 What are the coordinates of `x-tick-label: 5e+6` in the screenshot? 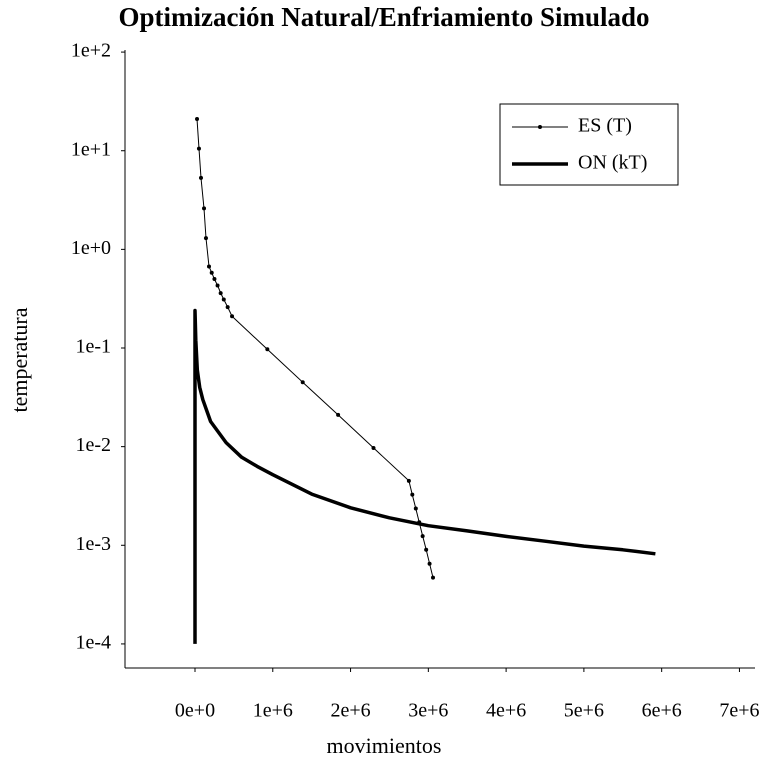 It's located at (584, 711).